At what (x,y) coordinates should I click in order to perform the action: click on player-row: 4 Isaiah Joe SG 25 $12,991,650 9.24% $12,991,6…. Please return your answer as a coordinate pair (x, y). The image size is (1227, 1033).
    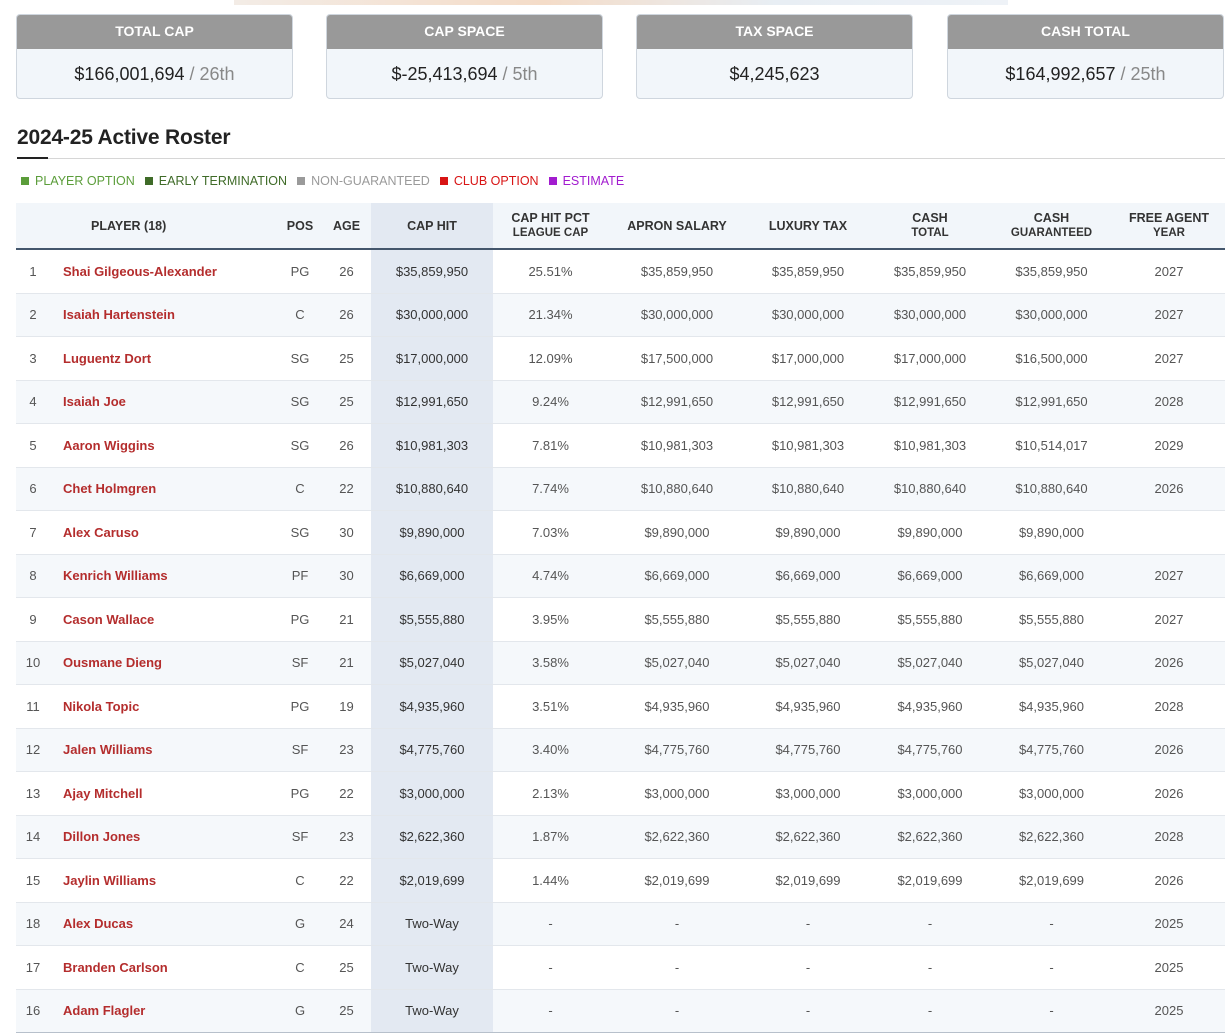
    Looking at the image, I should click on (620, 402).